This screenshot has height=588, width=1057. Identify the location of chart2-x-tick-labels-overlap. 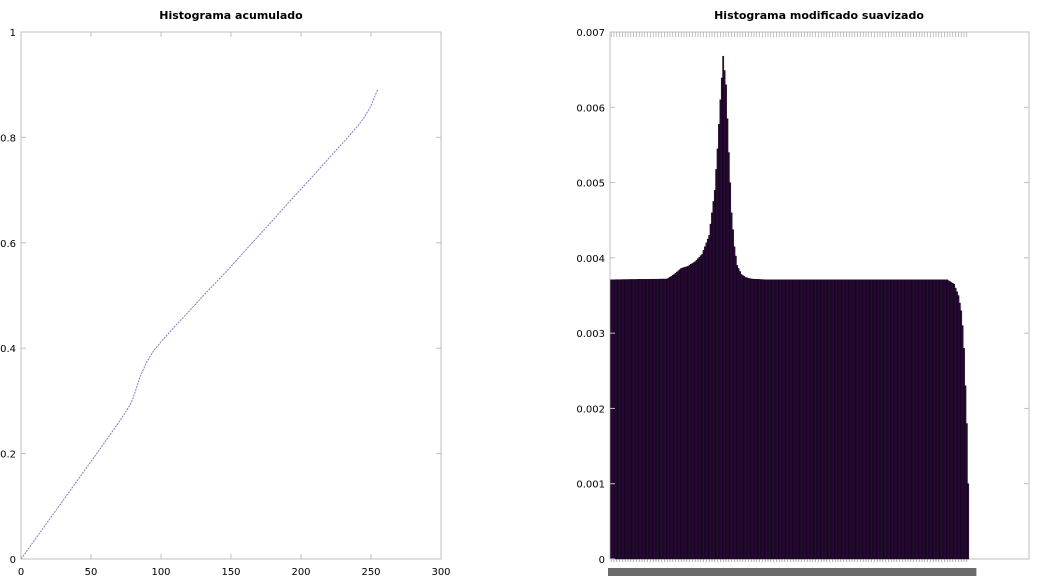
(792, 572).